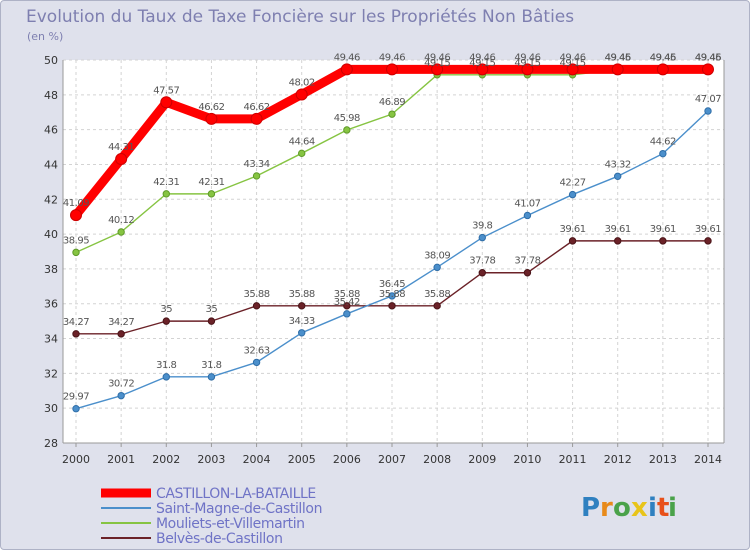 This screenshot has width=750, height=550. Describe the element at coordinates (121, 147) in the screenshot. I see `data-label: 44.31` at that location.